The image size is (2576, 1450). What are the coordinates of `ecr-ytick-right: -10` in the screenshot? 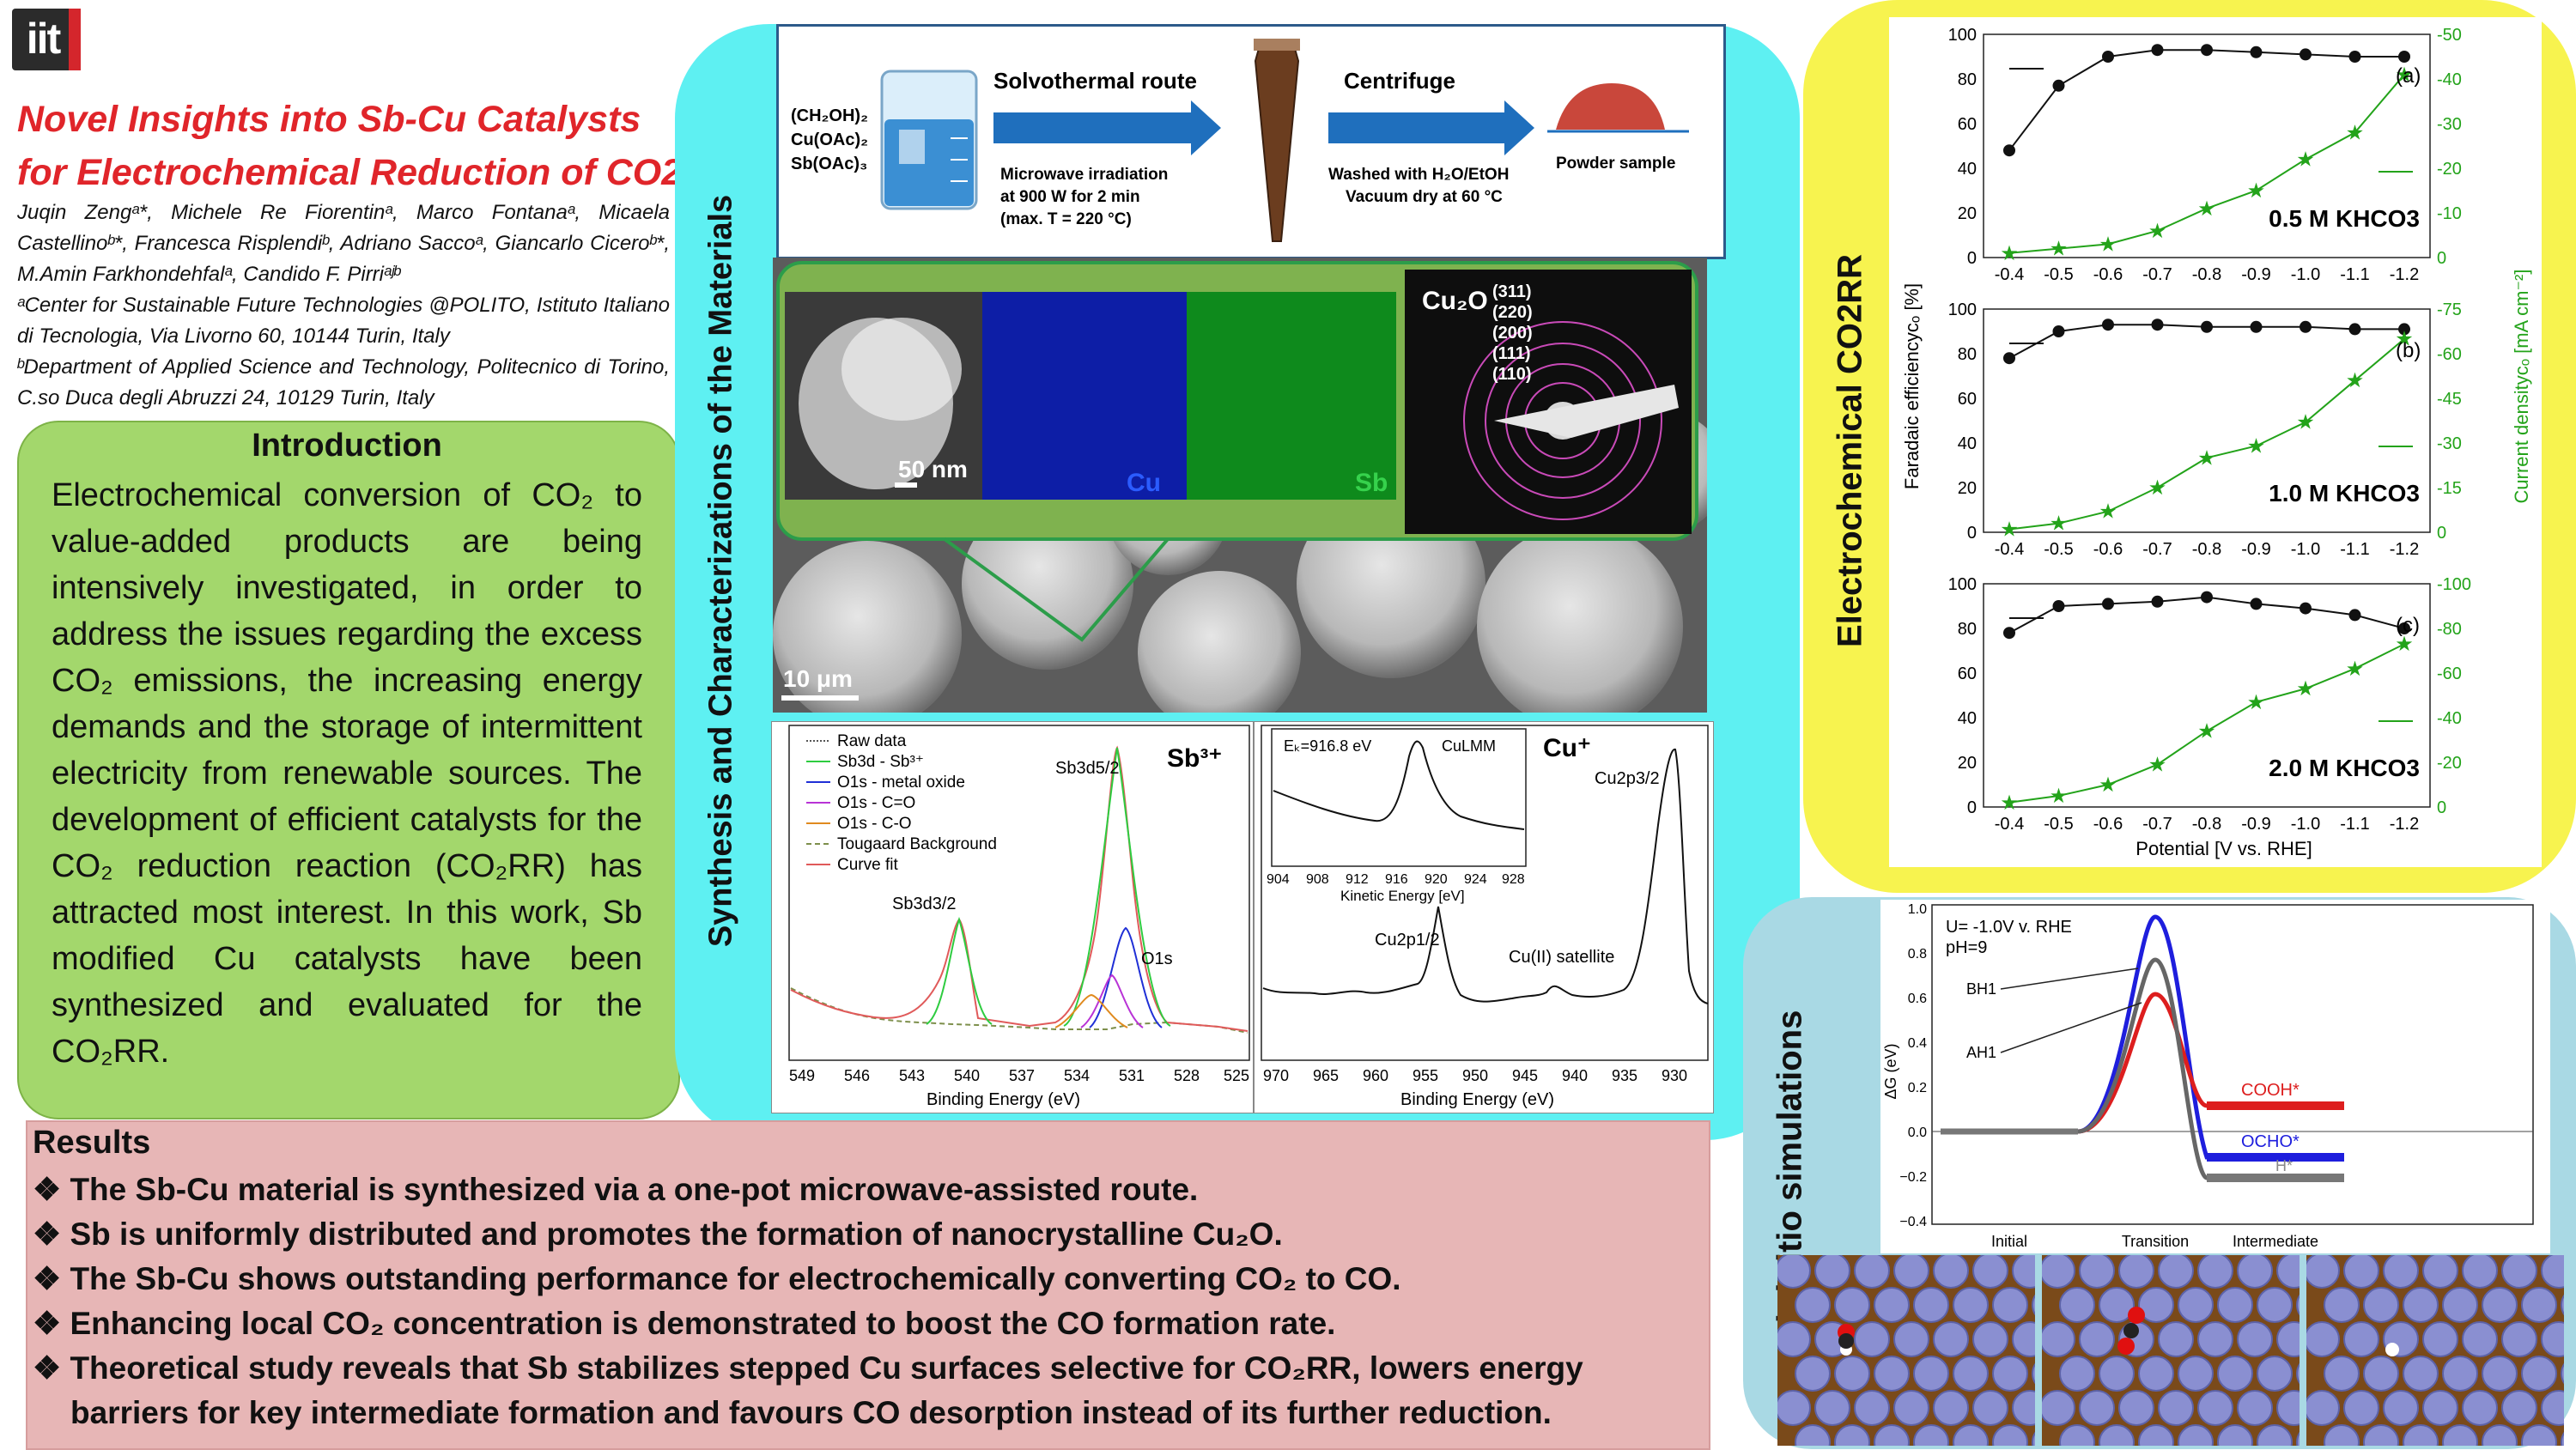 It's located at (2449, 214).